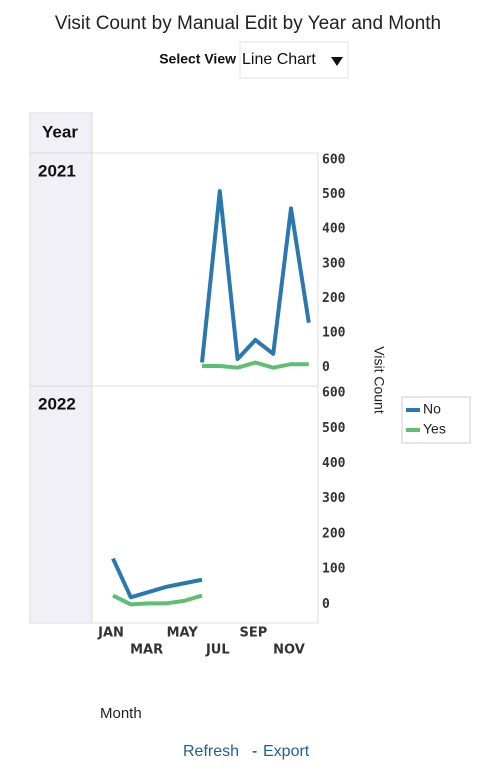  I want to click on dropdown-arrow, so click(337, 61).